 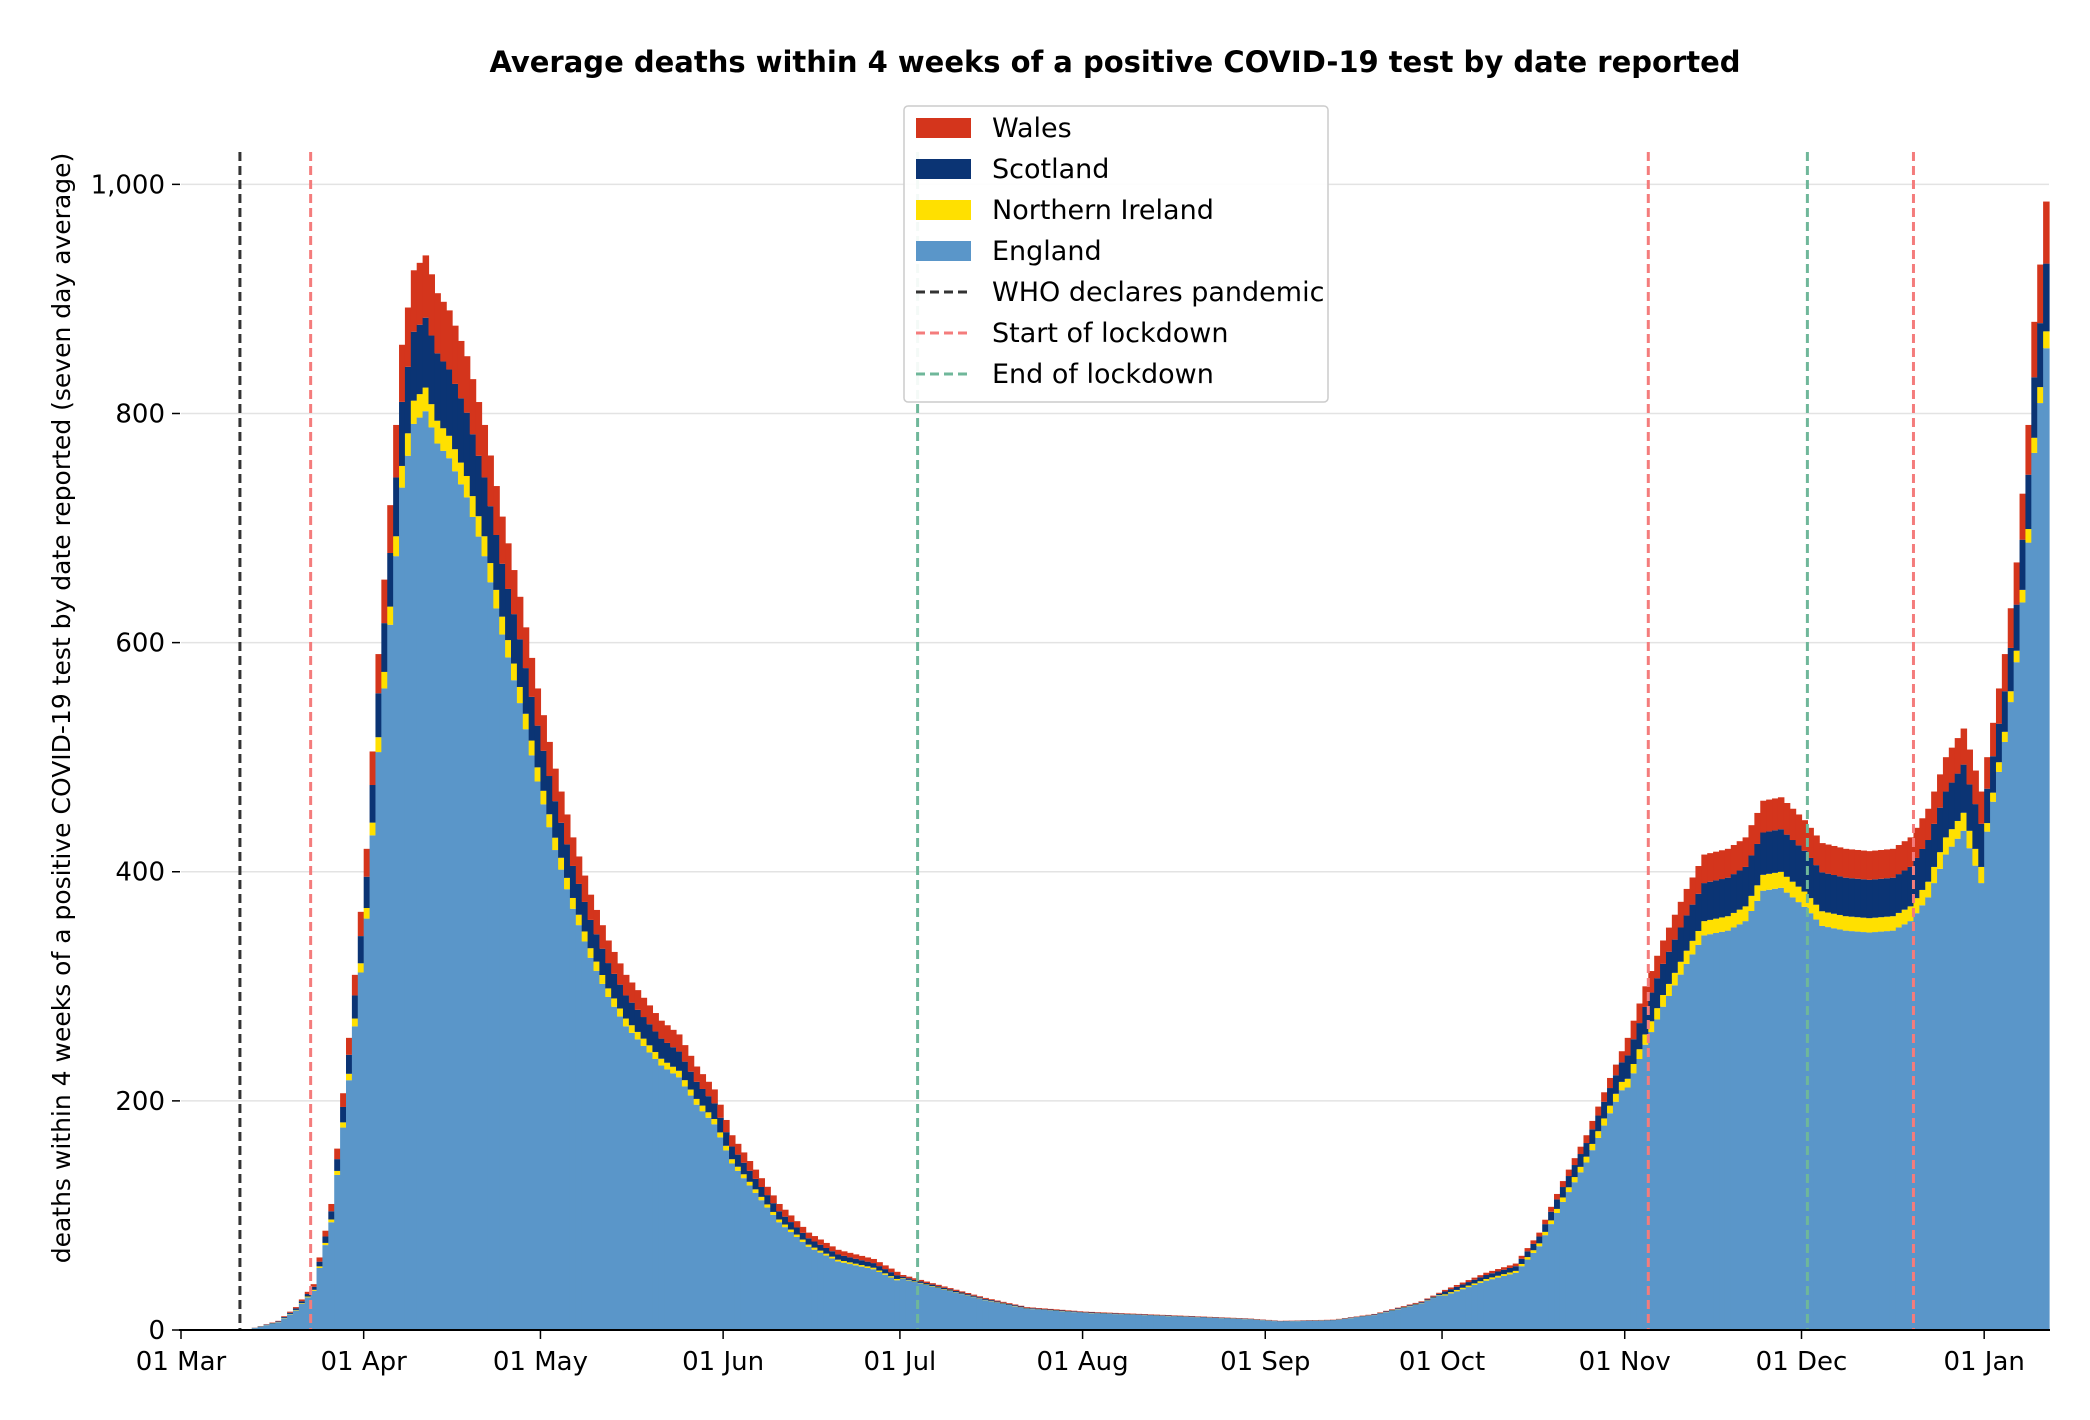 What do you see at coordinates (1103, 374) in the screenshot?
I see `legend-label: End of lockdown` at bounding box center [1103, 374].